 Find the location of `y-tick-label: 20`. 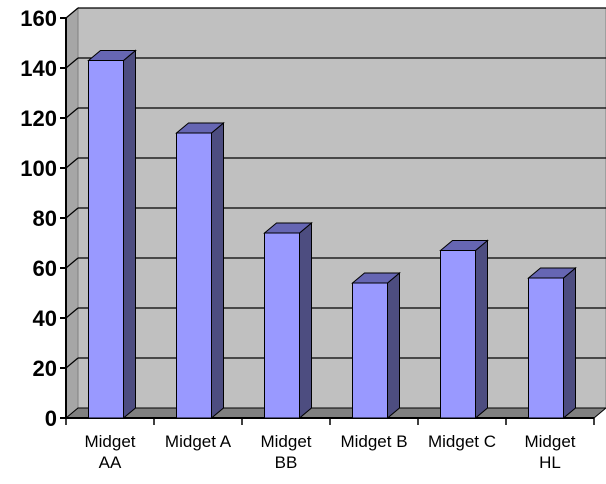

y-tick-label: 20 is located at coordinates (45, 368).